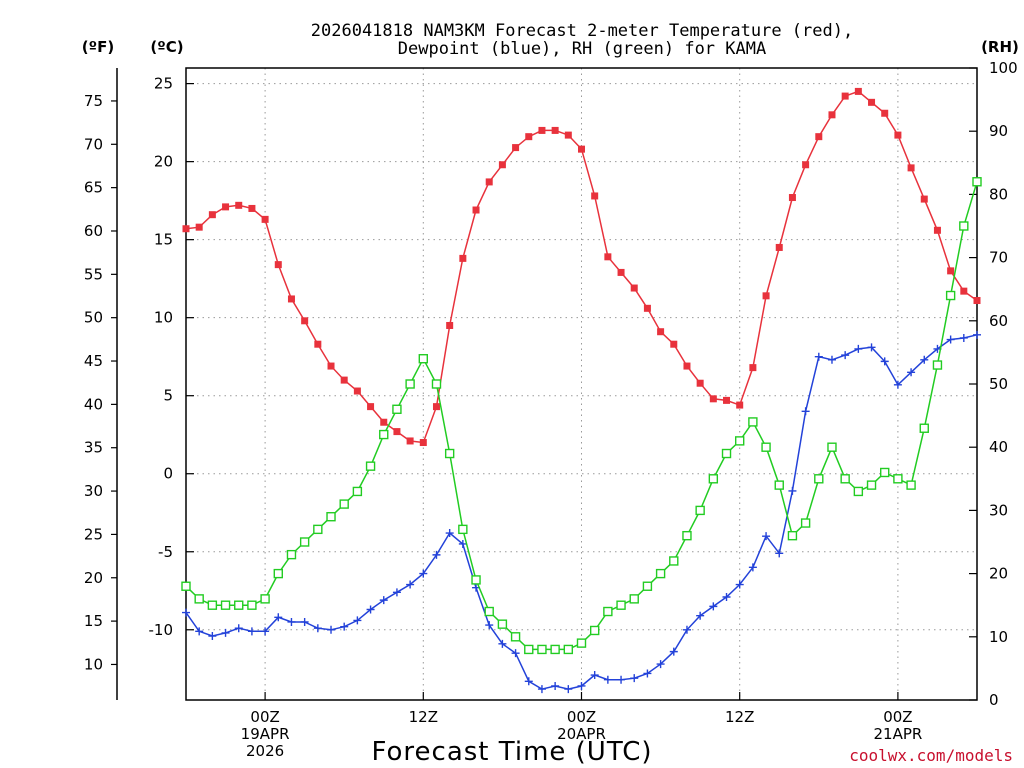 The height and width of the screenshot is (768, 1024). What do you see at coordinates (897, 717) in the screenshot?
I see `time-tick-label: 00Z` at bounding box center [897, 717].